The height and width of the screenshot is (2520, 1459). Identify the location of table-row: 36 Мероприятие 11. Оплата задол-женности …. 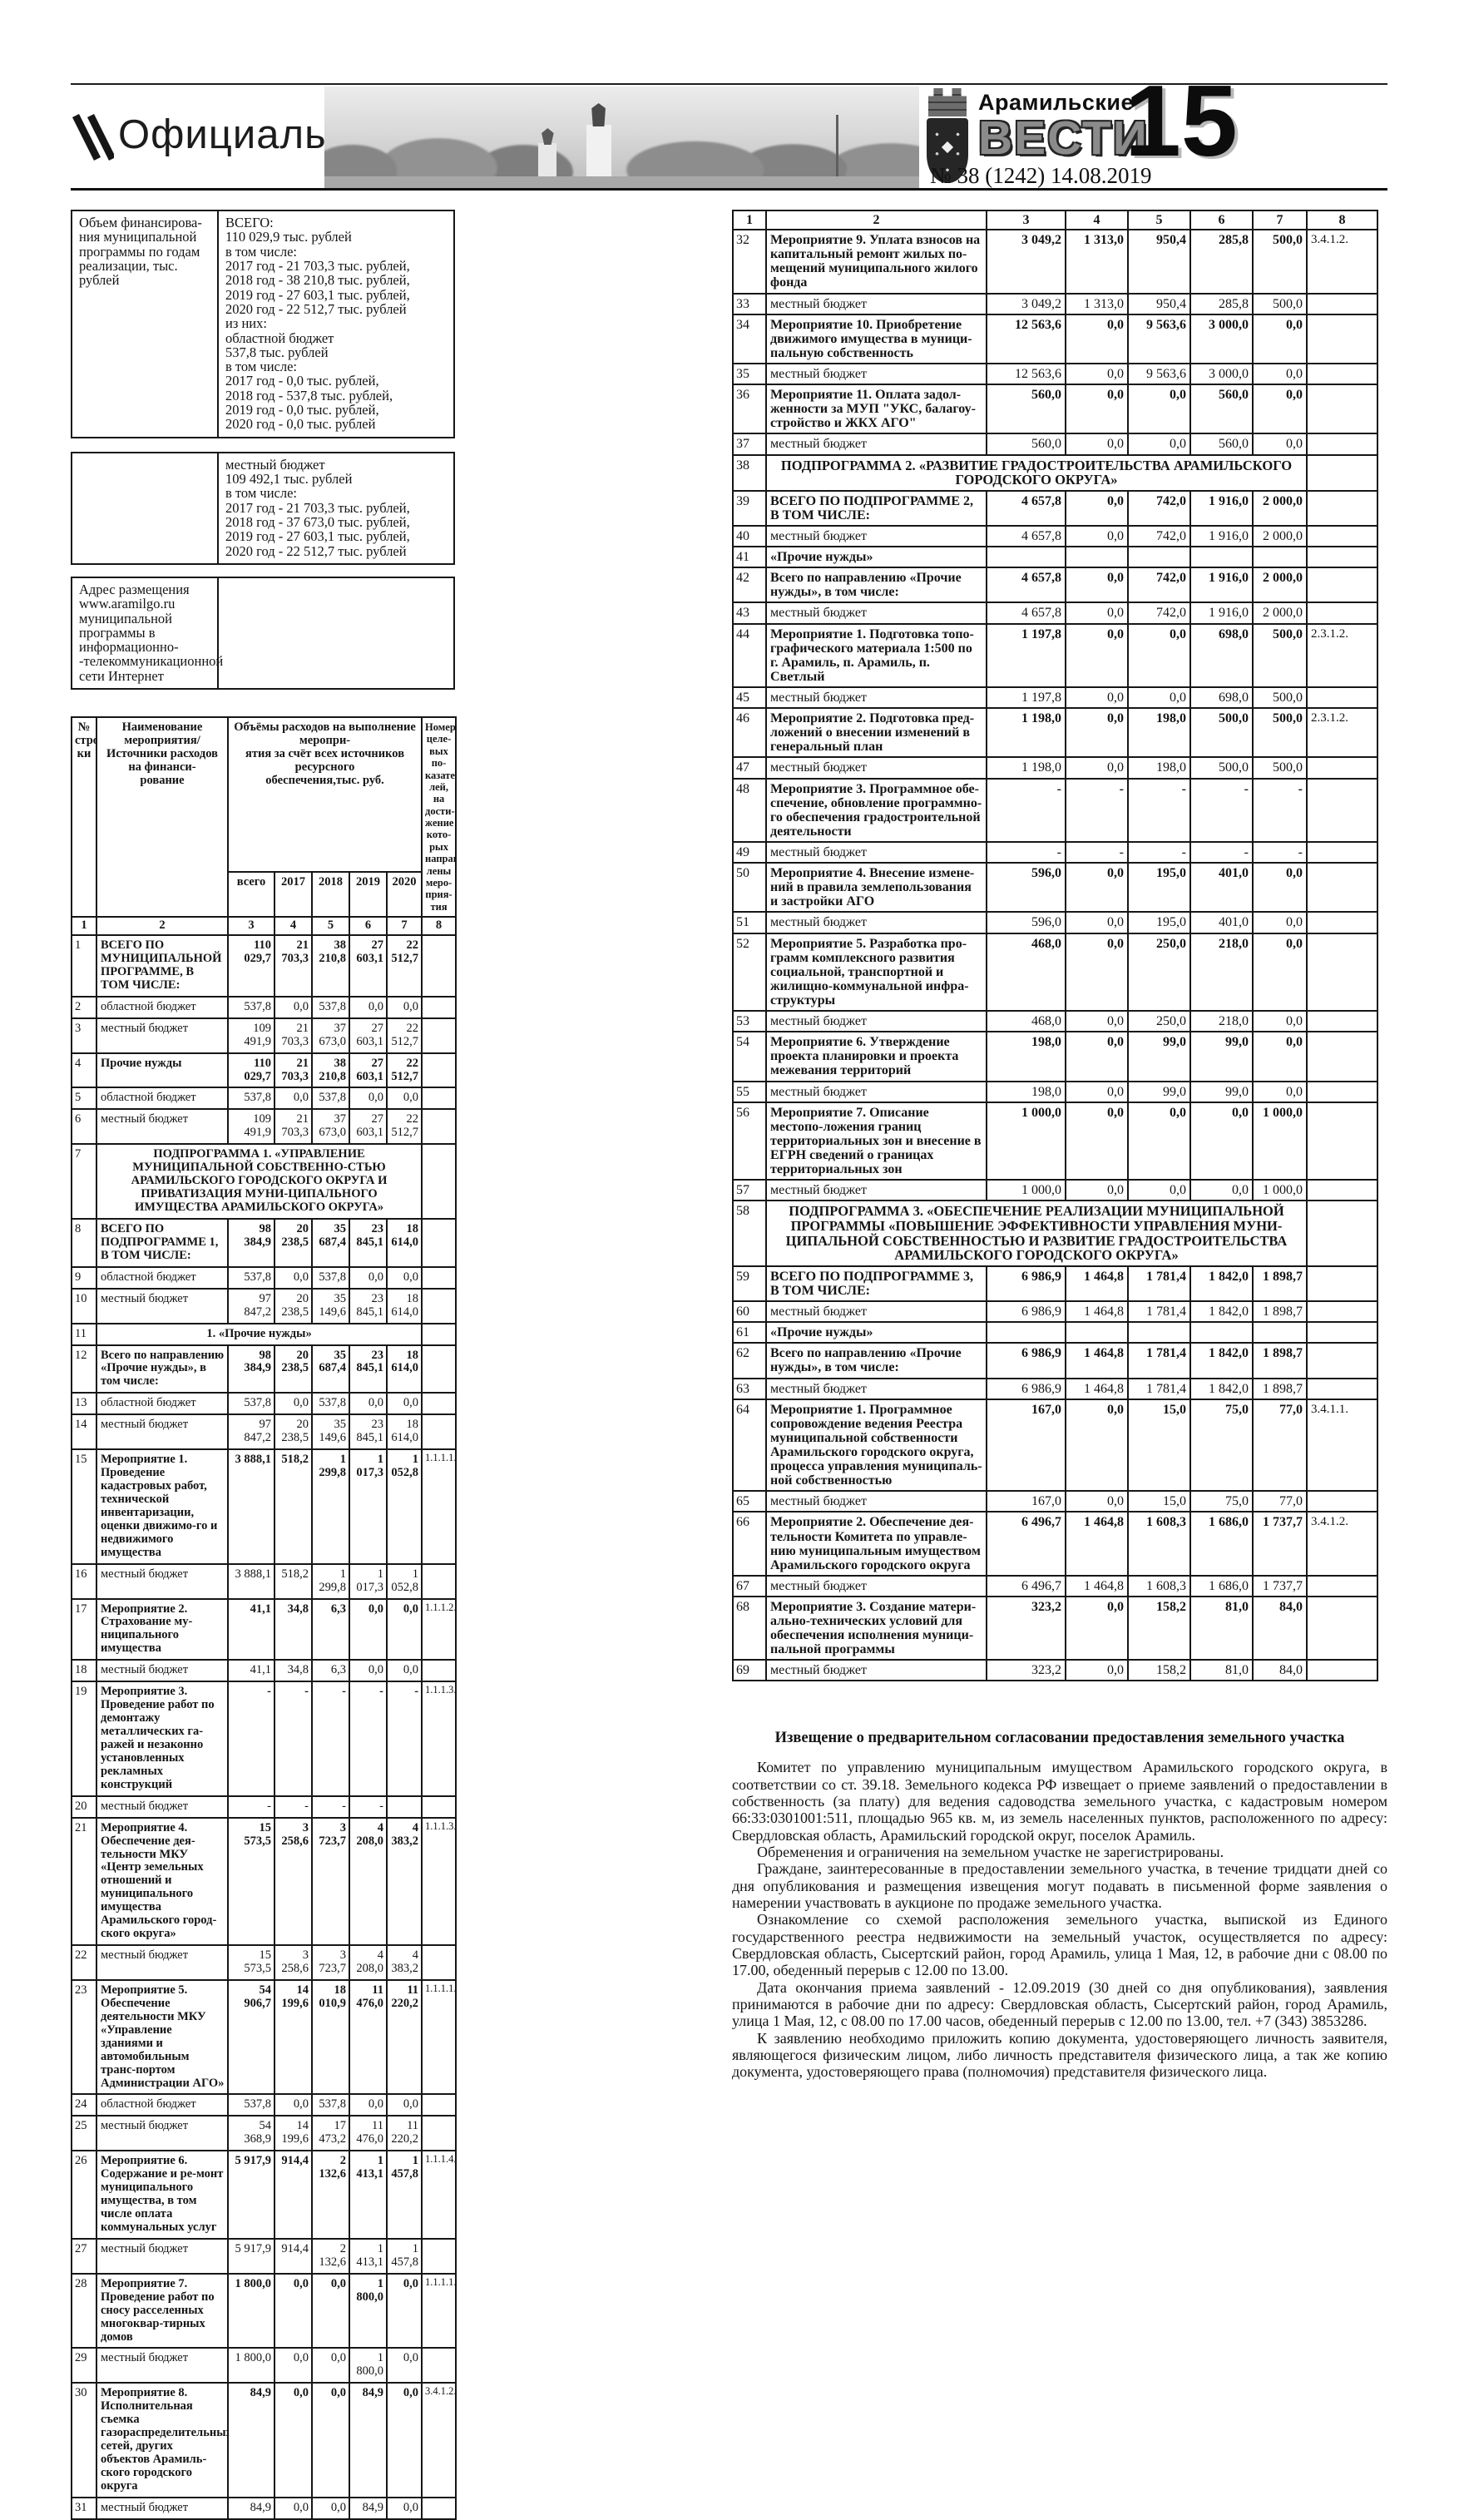
(1055, 409).